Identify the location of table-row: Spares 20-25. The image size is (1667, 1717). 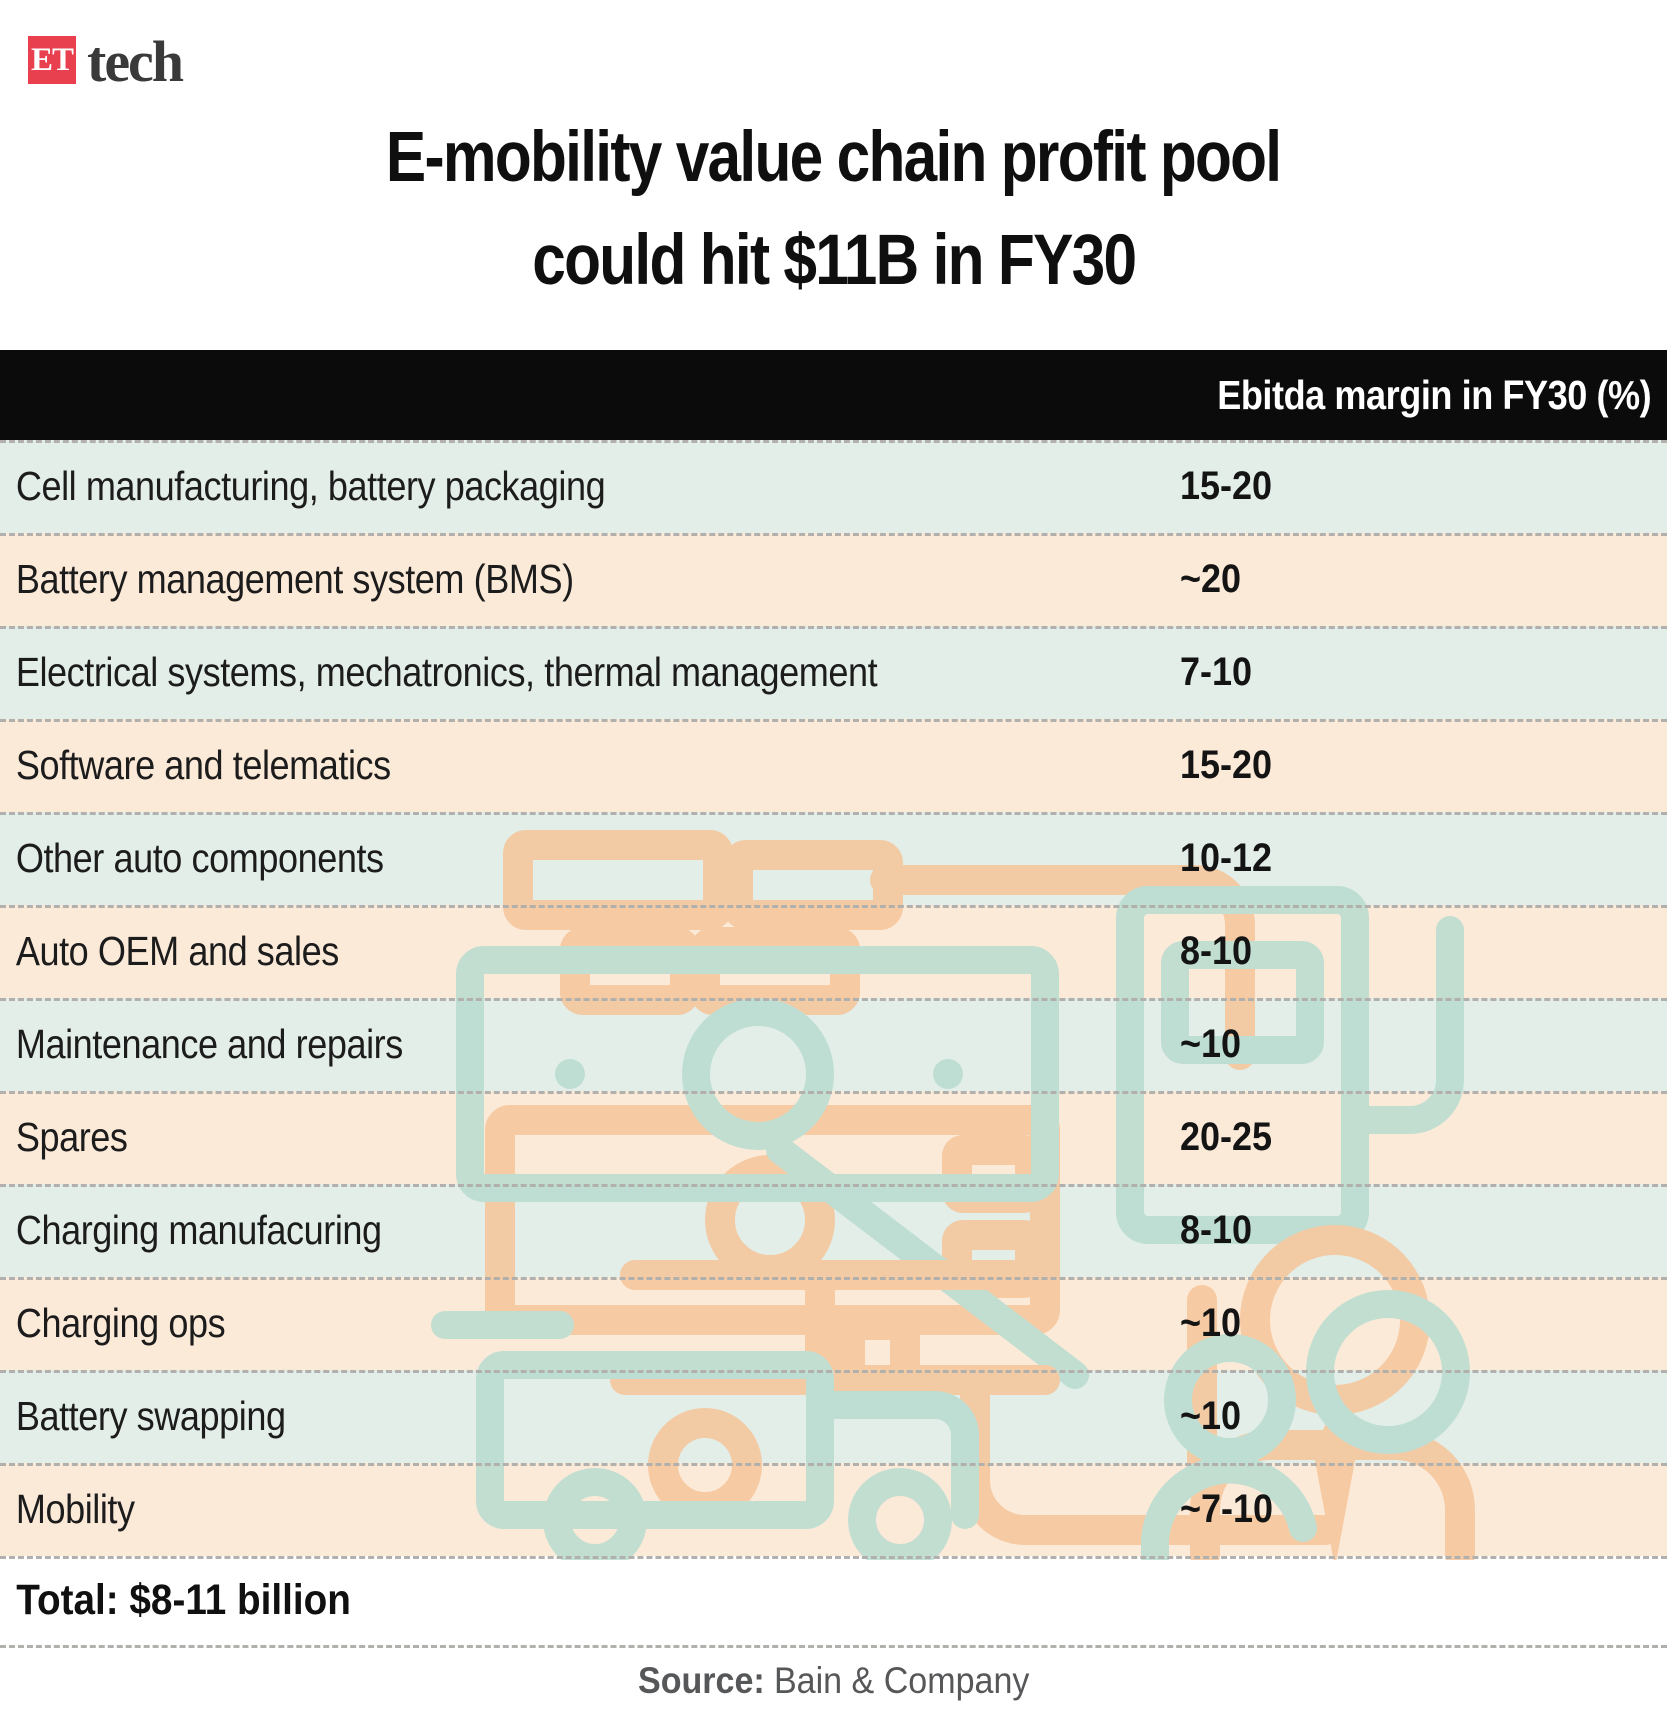
(833, 1137).